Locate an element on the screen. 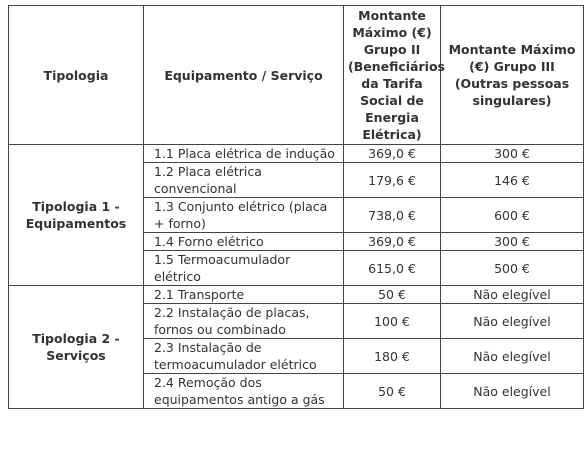 The width and height of the screenshot is (588, 466). header-cell: Equipamento / Serviço is located at coordinates (243, 75).